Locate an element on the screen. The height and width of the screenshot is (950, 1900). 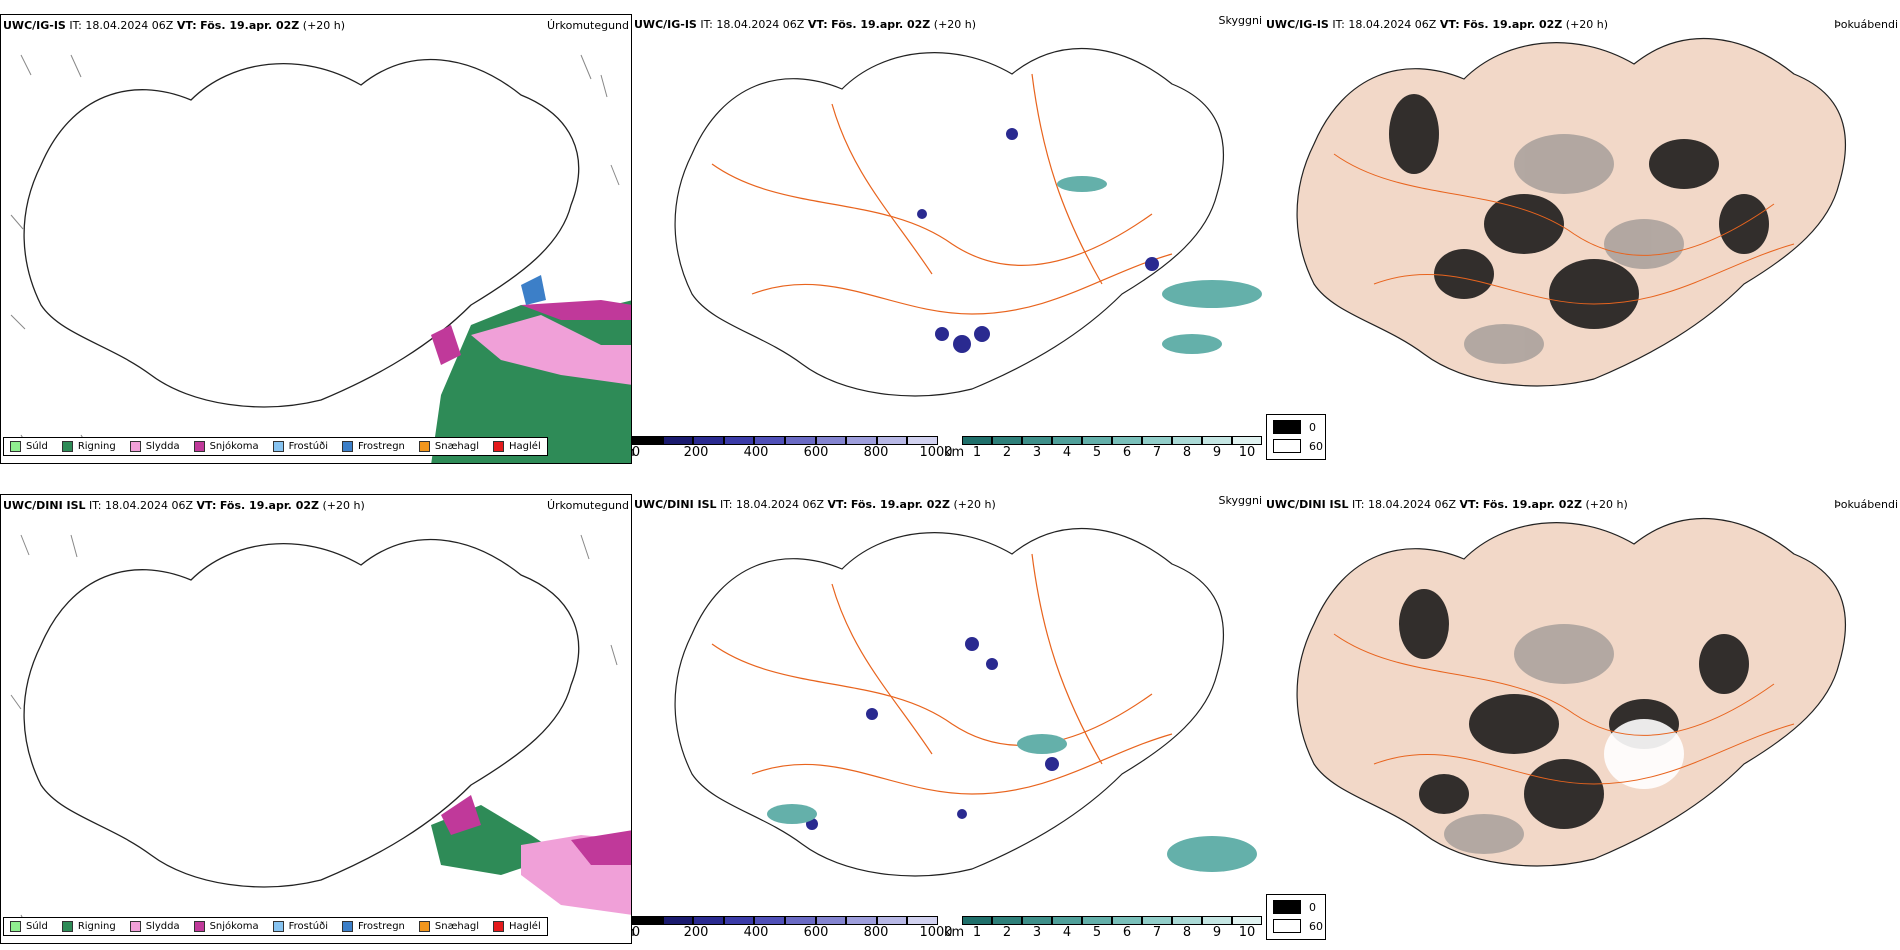
legend-label: Snjókoma is located at coordinates (234, 446).